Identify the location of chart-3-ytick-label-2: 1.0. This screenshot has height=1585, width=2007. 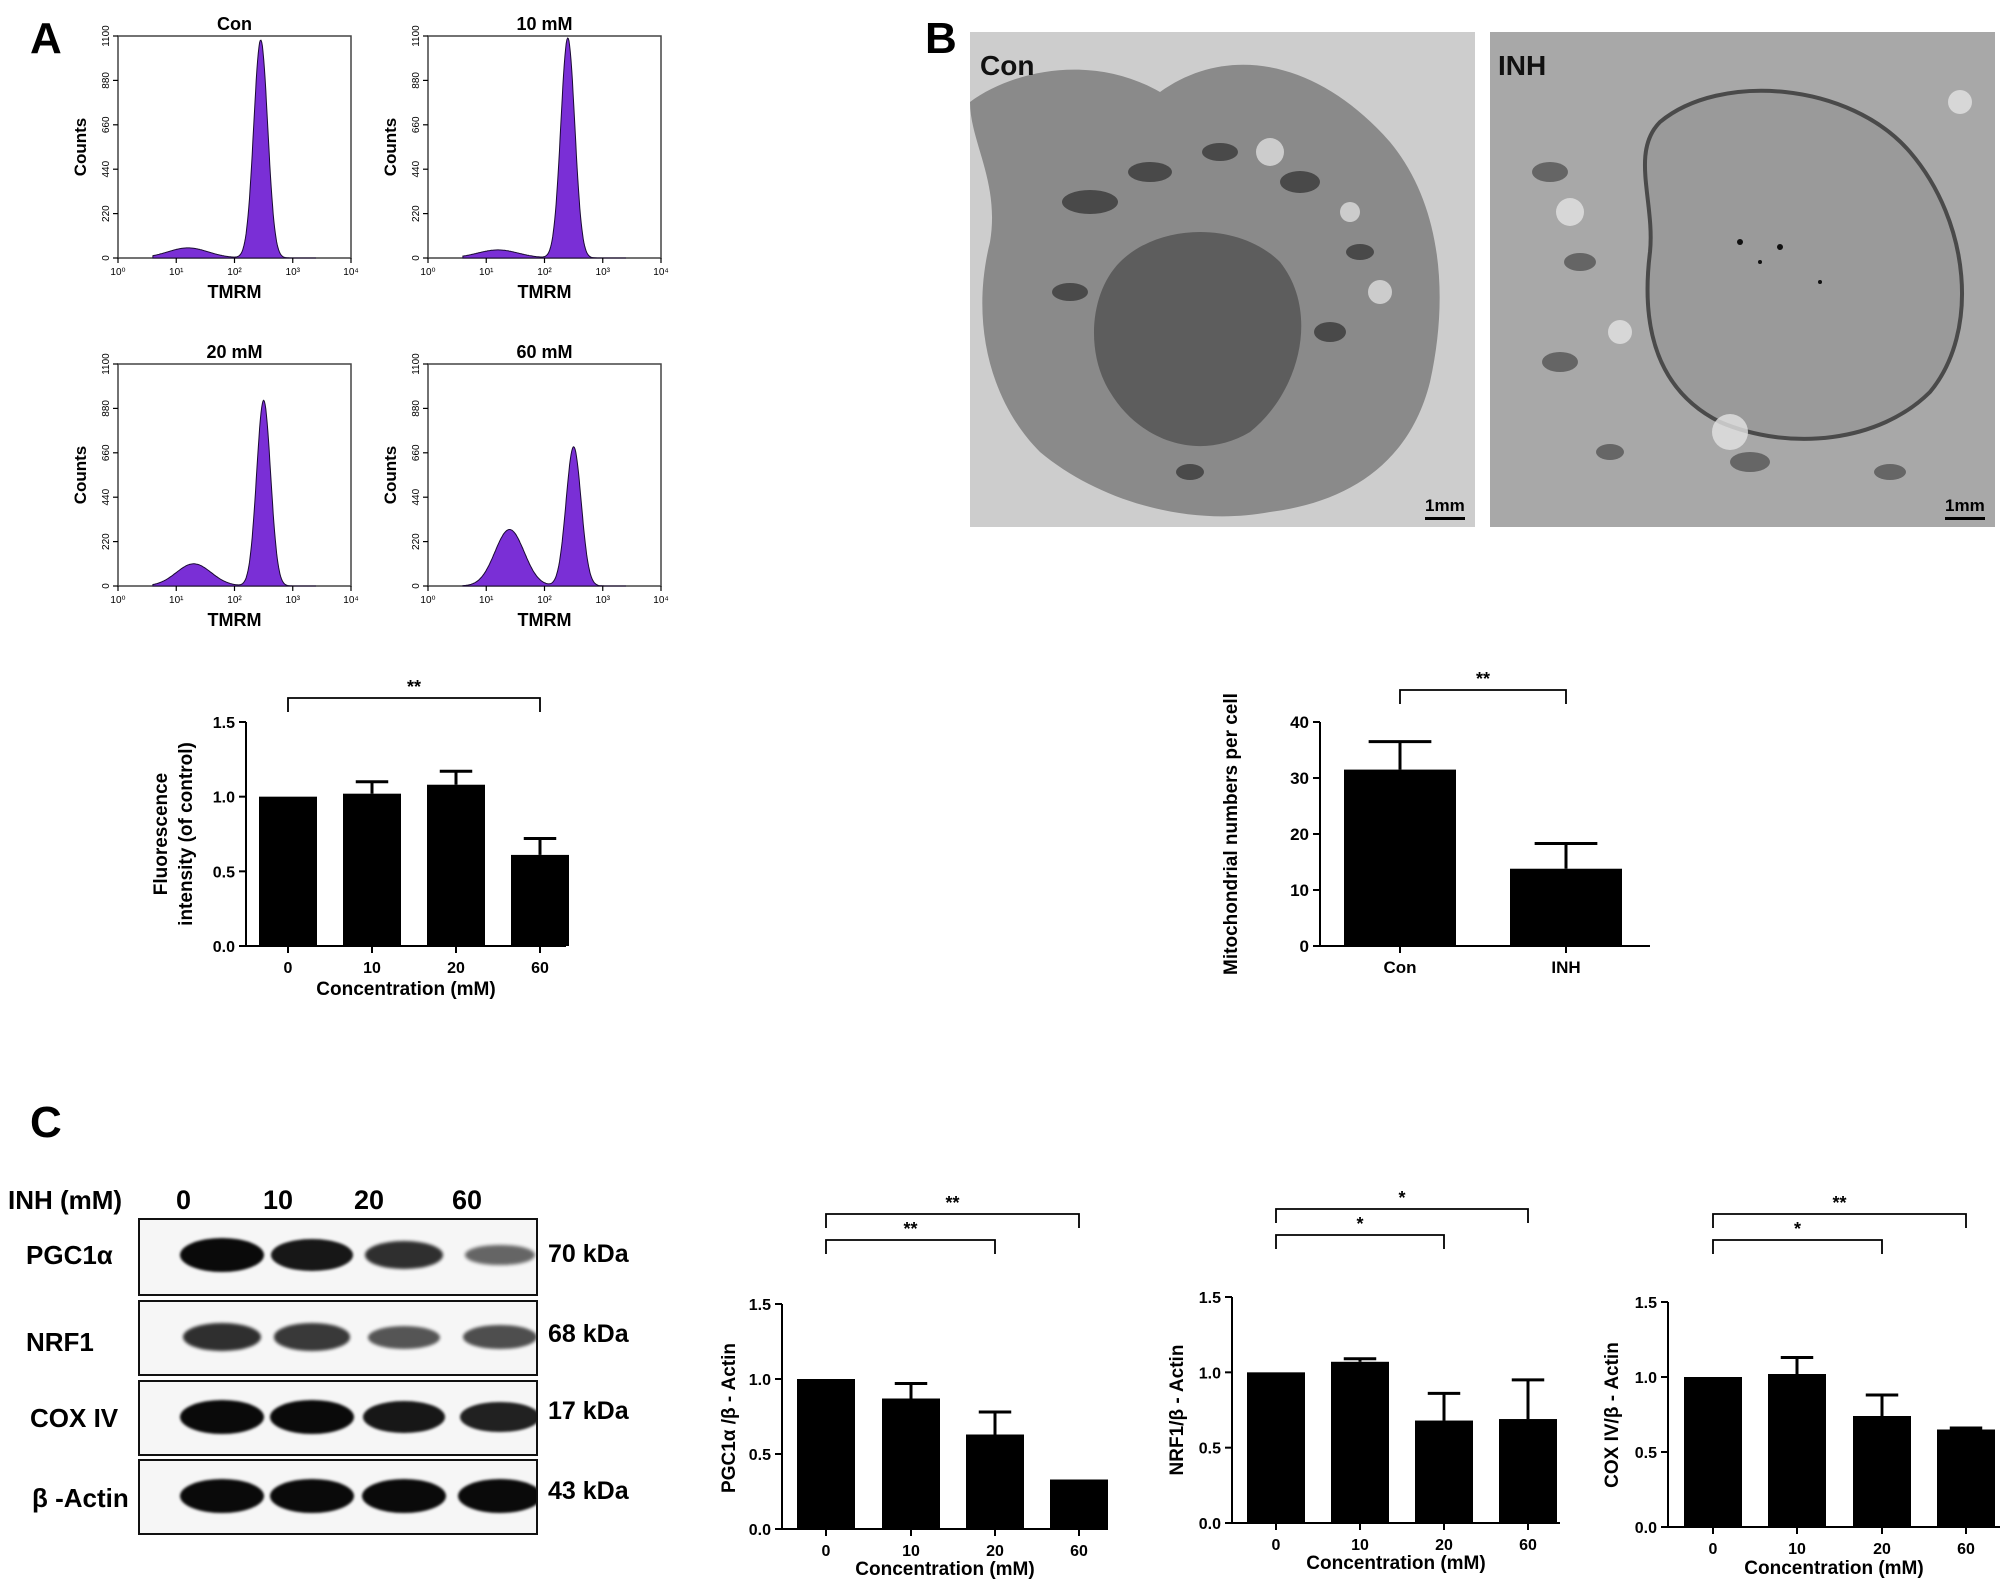
(1210, 1373).